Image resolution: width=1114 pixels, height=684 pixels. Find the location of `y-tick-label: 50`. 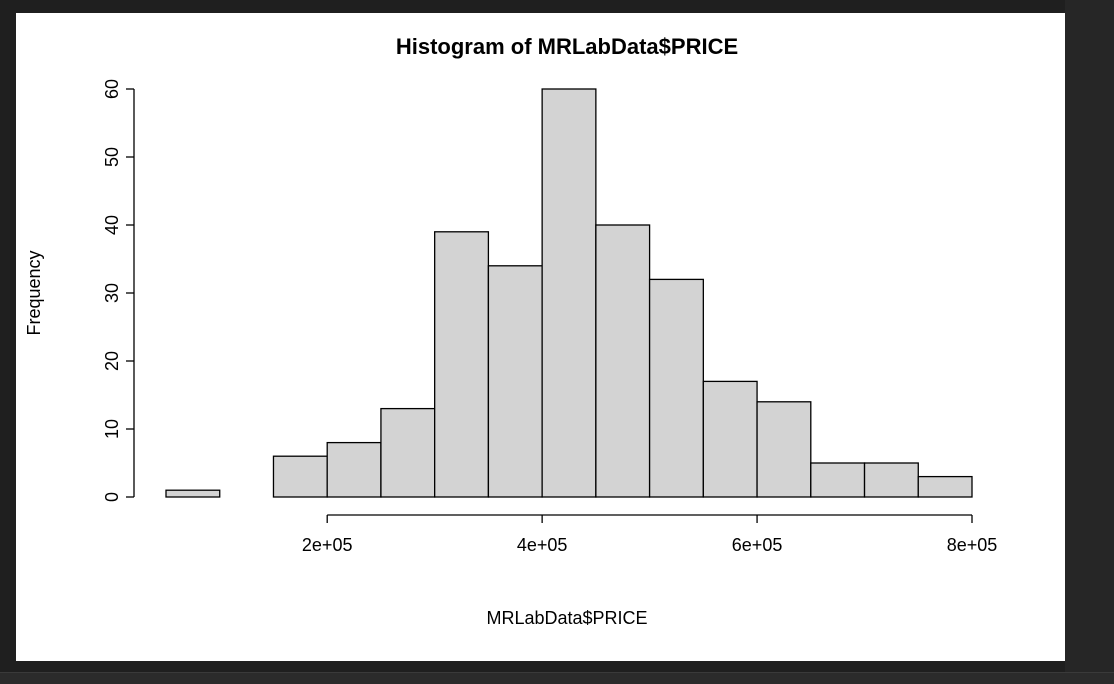

y-tick-label: 50 is located at coordinates (112, 157).